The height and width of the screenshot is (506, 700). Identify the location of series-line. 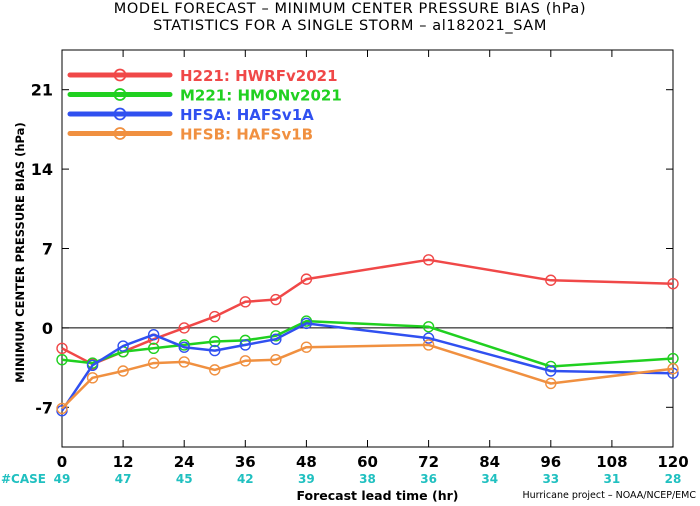
(367, 376).